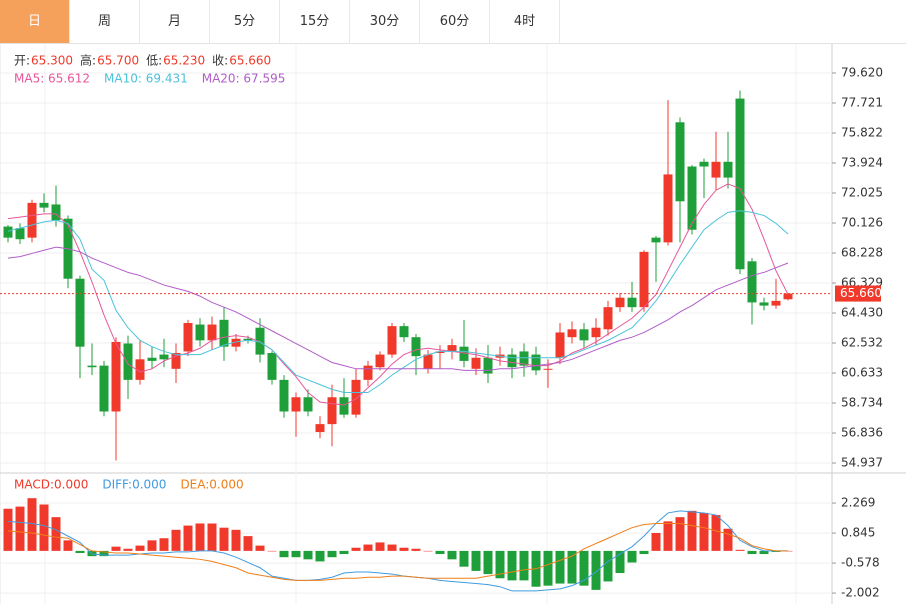 This screenshot has width=906, height=604. I want to click on period-tab: 30分, so click(385, 21).